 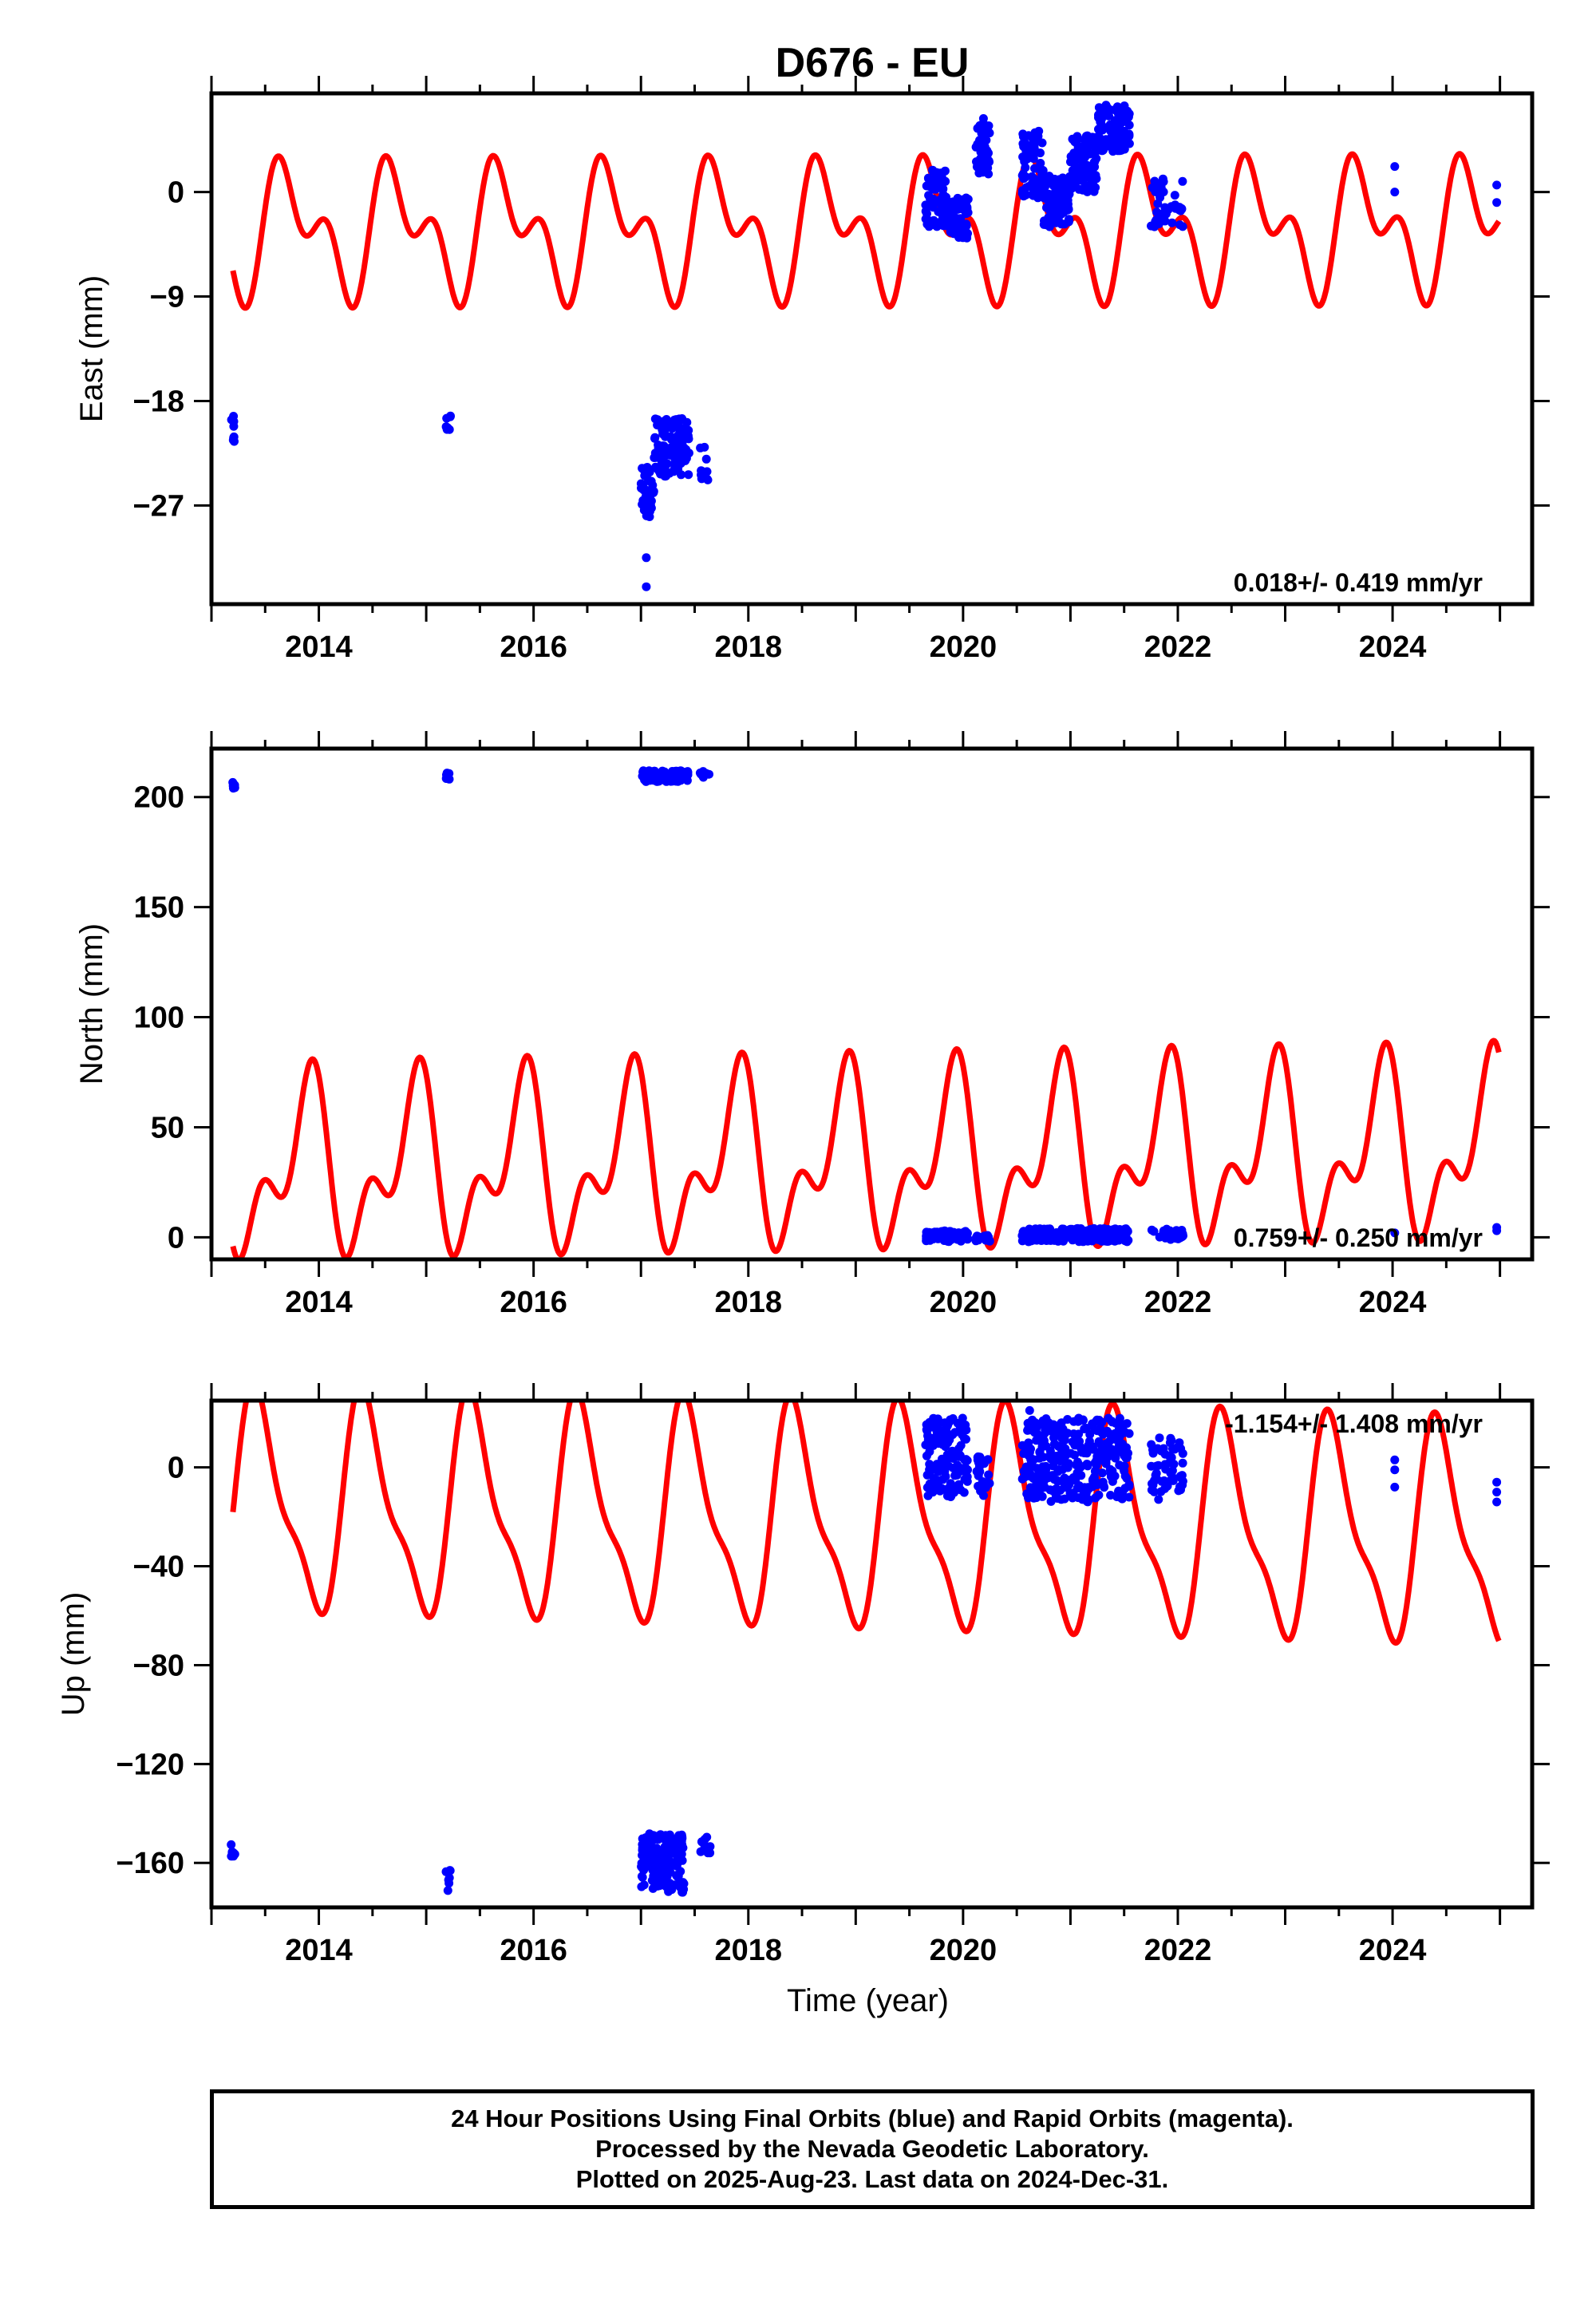 What do you see at coordinates (1358, 1237) in the screenshot?
I see `rate-label-north: 0.759+/- 0.250 mm/yr` at bounding box center [1358, 1237].